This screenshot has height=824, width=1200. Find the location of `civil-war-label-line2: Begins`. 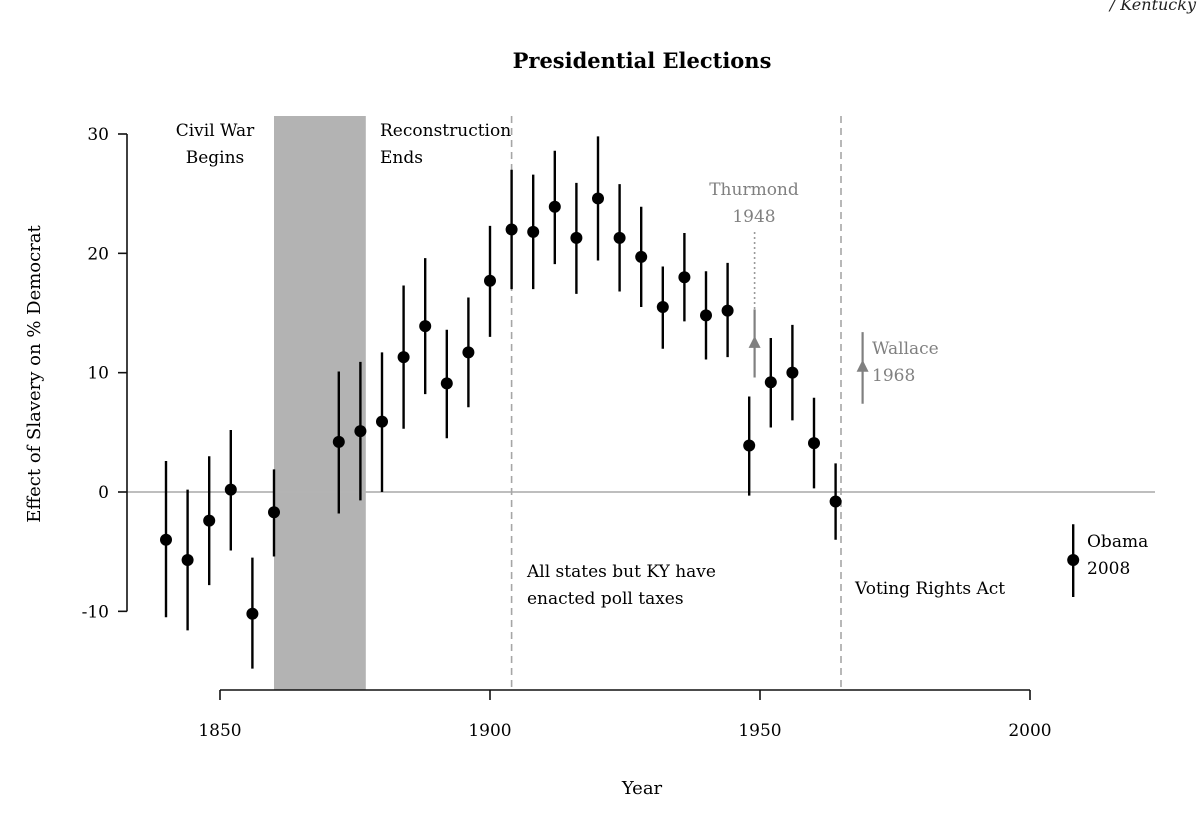

civil-war-label-line2: Begins is located at coordinates (215, 158).